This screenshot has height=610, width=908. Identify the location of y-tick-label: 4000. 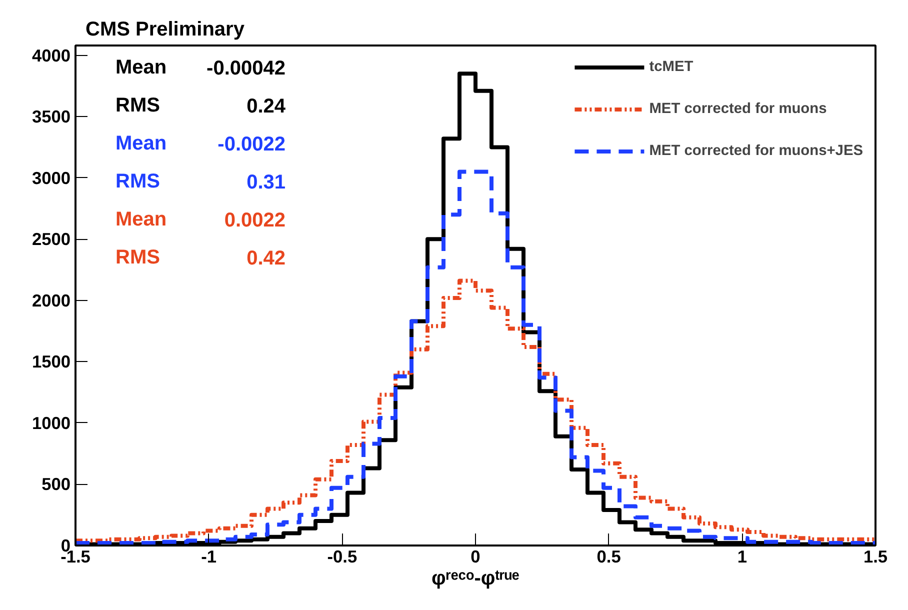
(51, 55).